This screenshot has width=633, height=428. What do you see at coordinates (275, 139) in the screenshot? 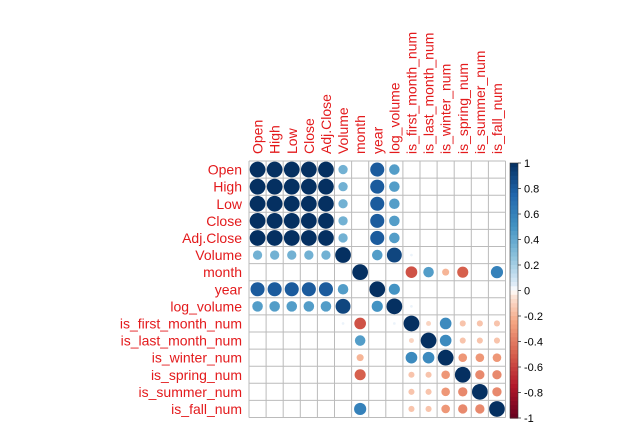
I see `column-label: High` at bounding box center [275, 139].